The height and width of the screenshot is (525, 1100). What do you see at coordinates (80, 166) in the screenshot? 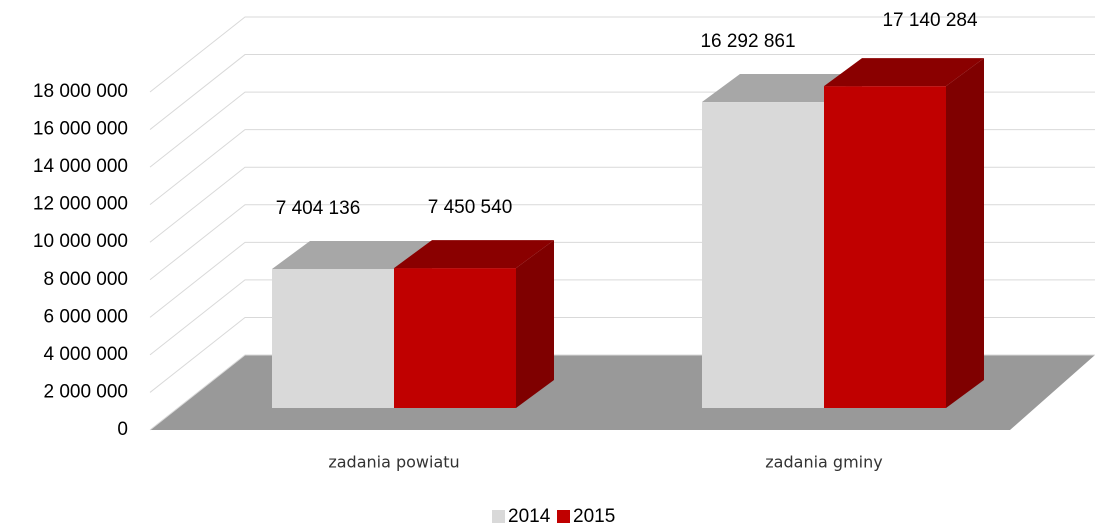
I see `y-tick-label: 14 000 000` at bounding box center [80, 166].